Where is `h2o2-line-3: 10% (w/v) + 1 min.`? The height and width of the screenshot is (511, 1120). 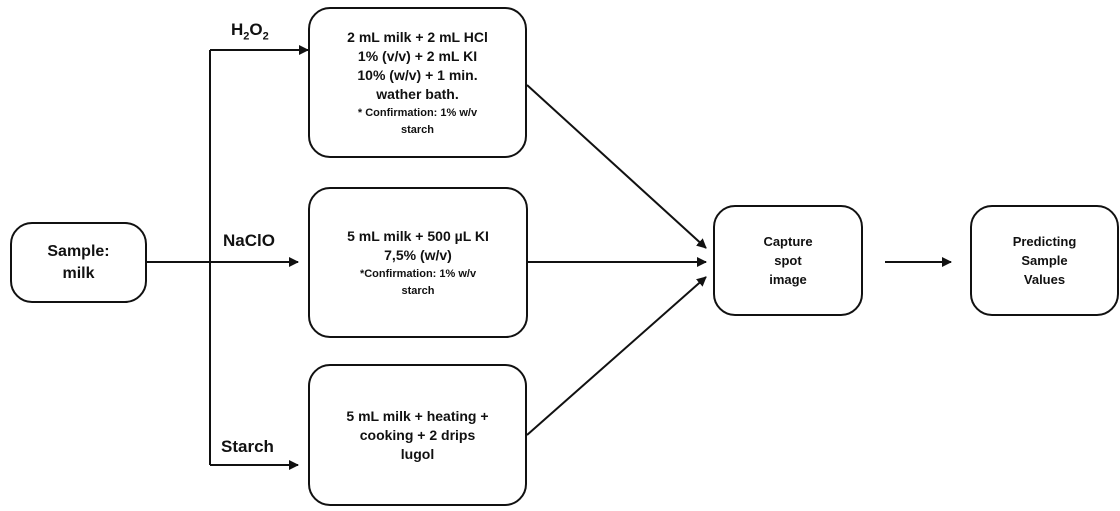
h2o2-line-3: 10% (w/v) + 1 min. is located at coordinates (417, 74).